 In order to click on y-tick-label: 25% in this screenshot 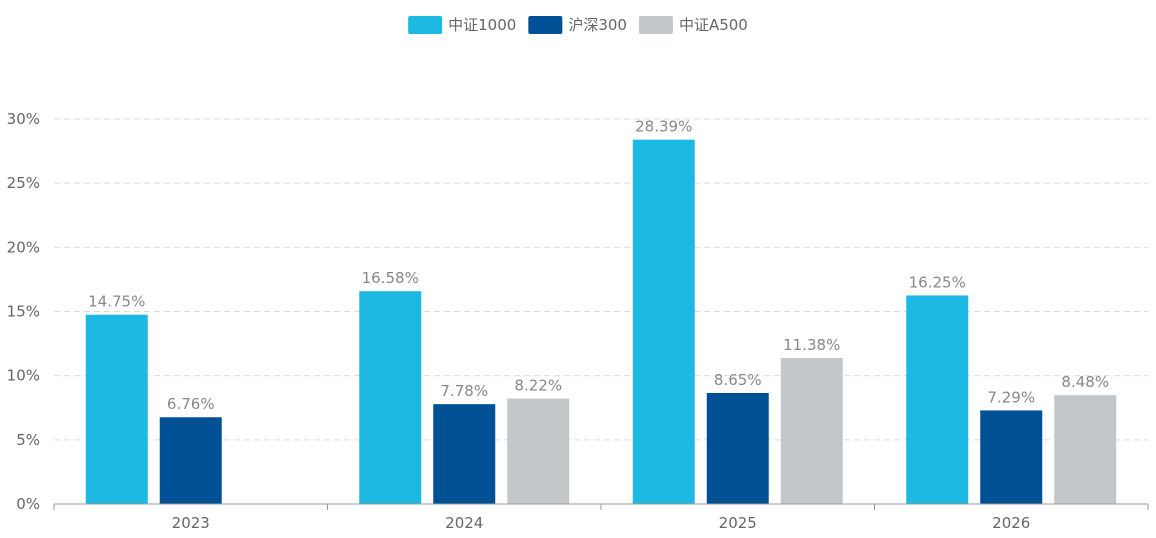, I will do `click(23, 183)`.